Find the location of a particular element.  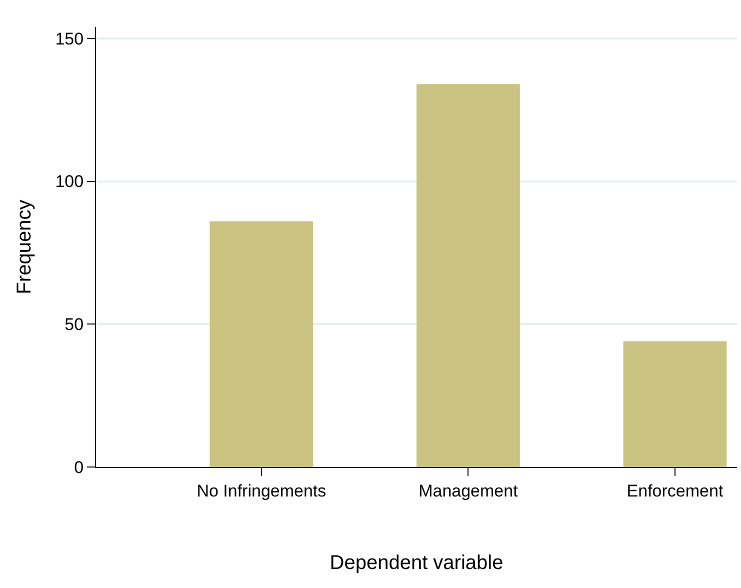

y-tick-label: 100 is located at coordinates (69, 182).